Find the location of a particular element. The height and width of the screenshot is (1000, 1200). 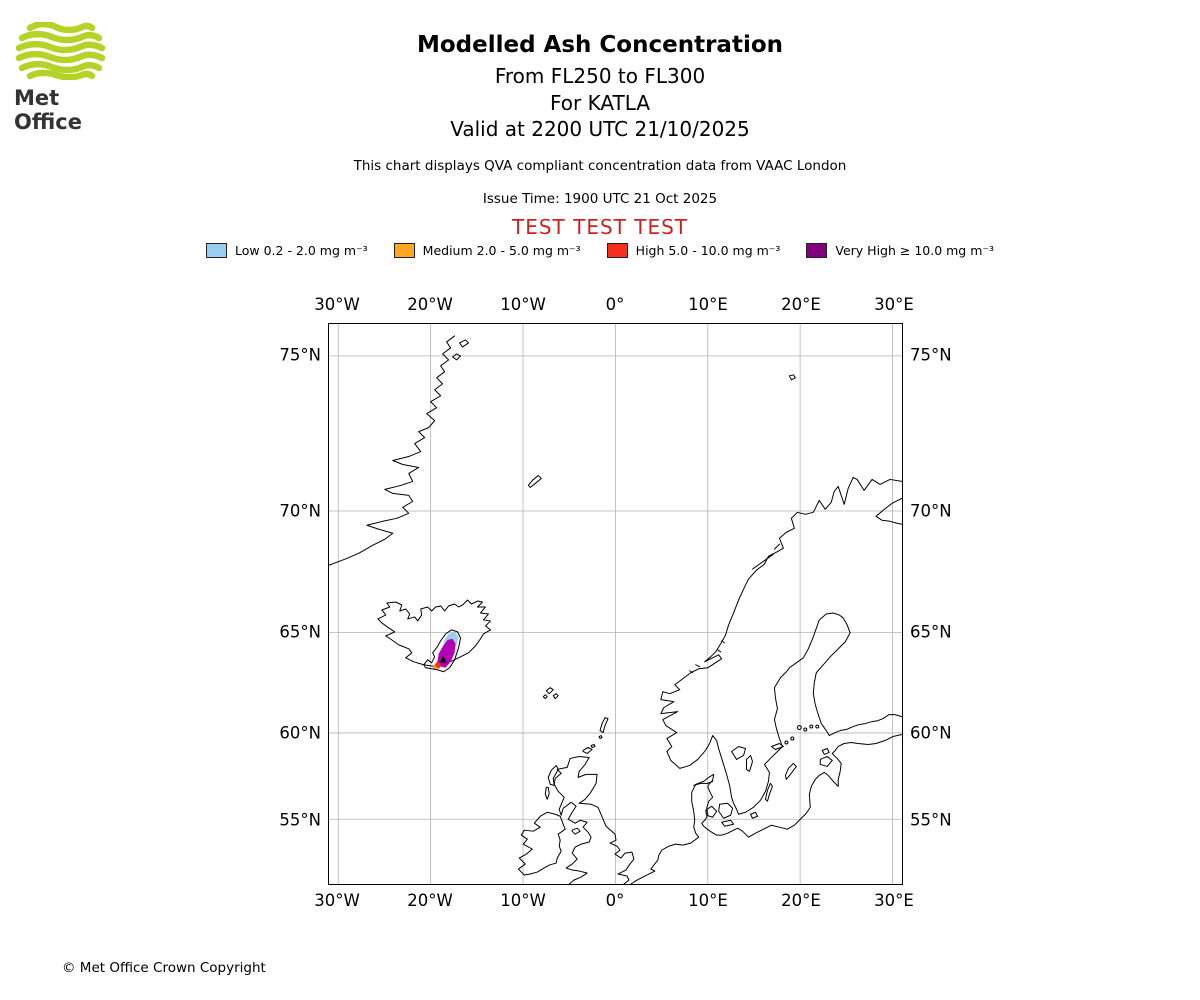

lon-tick-top-30e: 30°E is located at coordinates (894, 304).